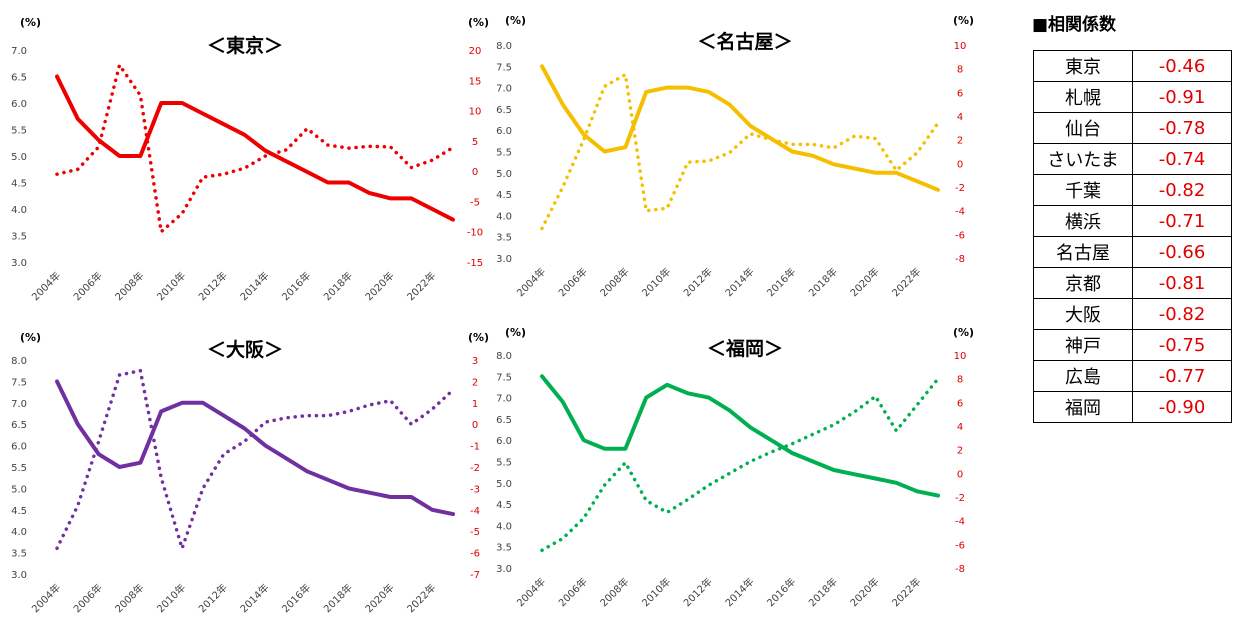 The width and height of the screenshot is (1248, 640). Describe the element at coordinates (864, 282) in the screenshot. I see `x-tick-label: 2020年` at that location.